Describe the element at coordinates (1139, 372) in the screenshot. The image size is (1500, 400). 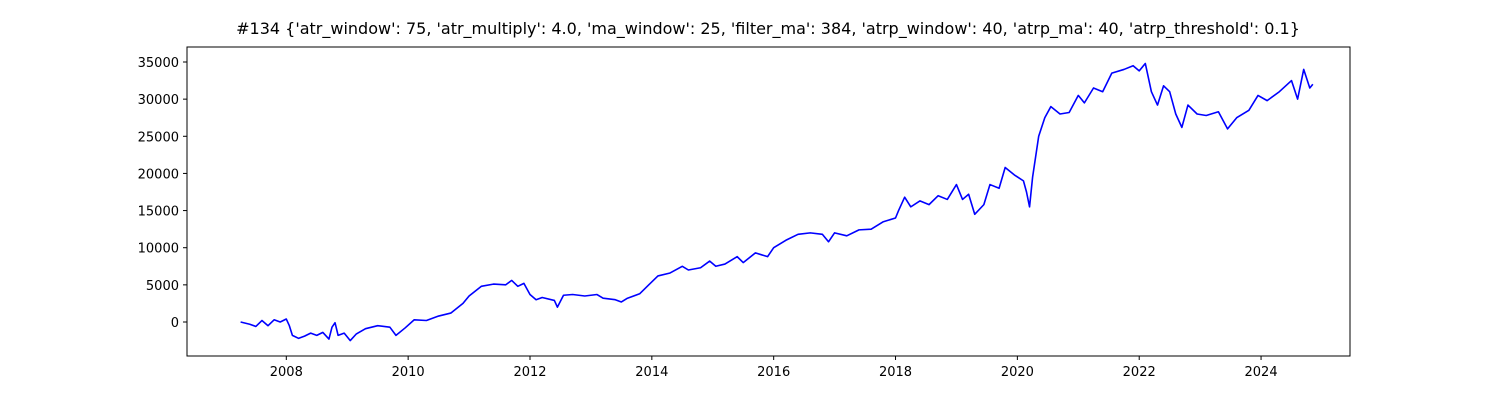
I see `x-tick-label: 2022` at that location.